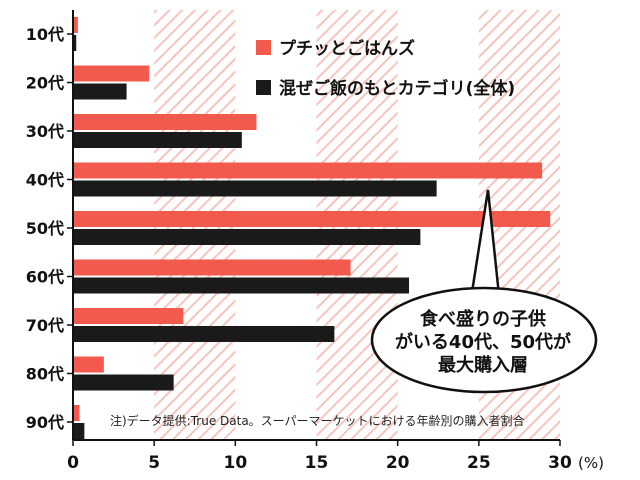 This screenshot has width=640, height=480. Describe the element at coordinates (483, 319) in the screenshot. I see `callout-line-1: 食べ盛りの子供` at that location.